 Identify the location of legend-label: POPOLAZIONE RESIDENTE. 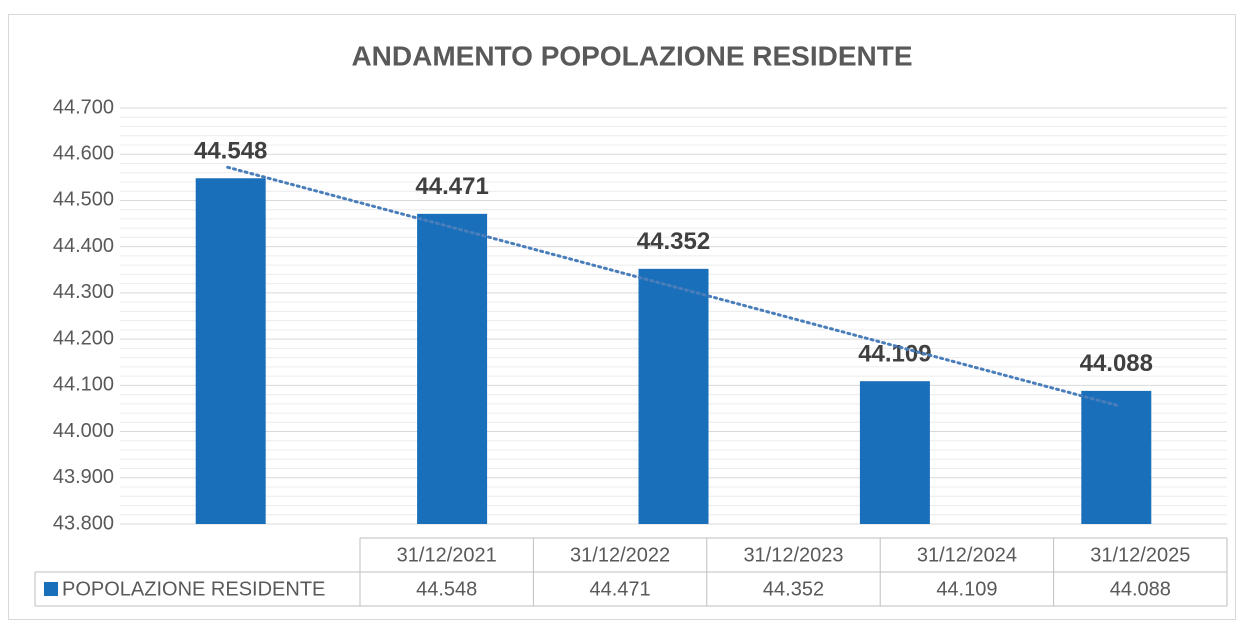
(193, 589).